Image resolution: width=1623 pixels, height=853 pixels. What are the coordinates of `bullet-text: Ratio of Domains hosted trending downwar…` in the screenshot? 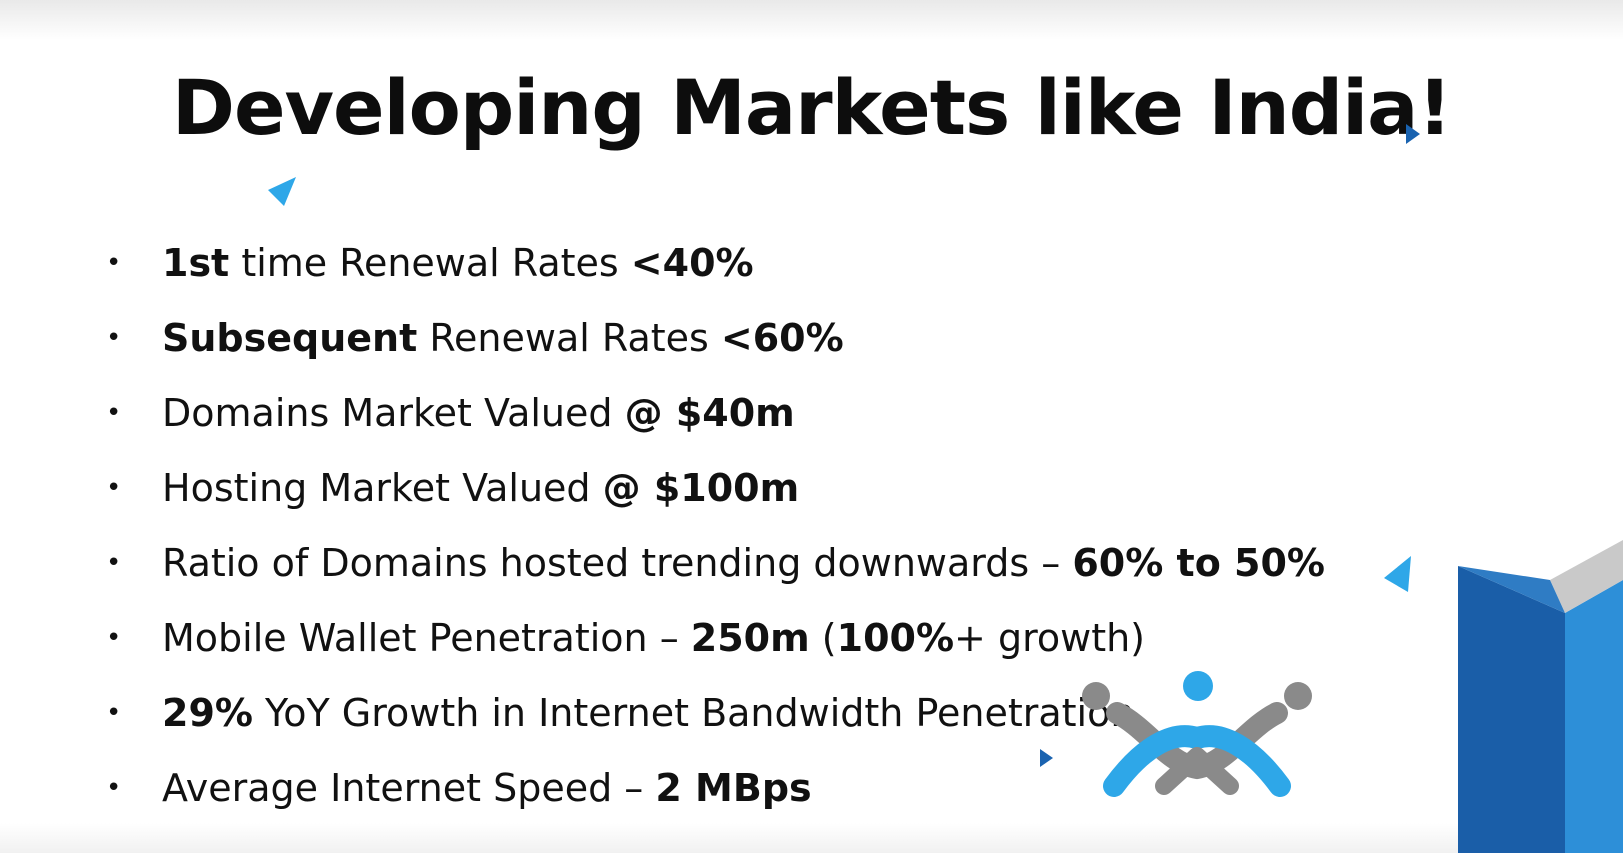 It's located at (617, 563).